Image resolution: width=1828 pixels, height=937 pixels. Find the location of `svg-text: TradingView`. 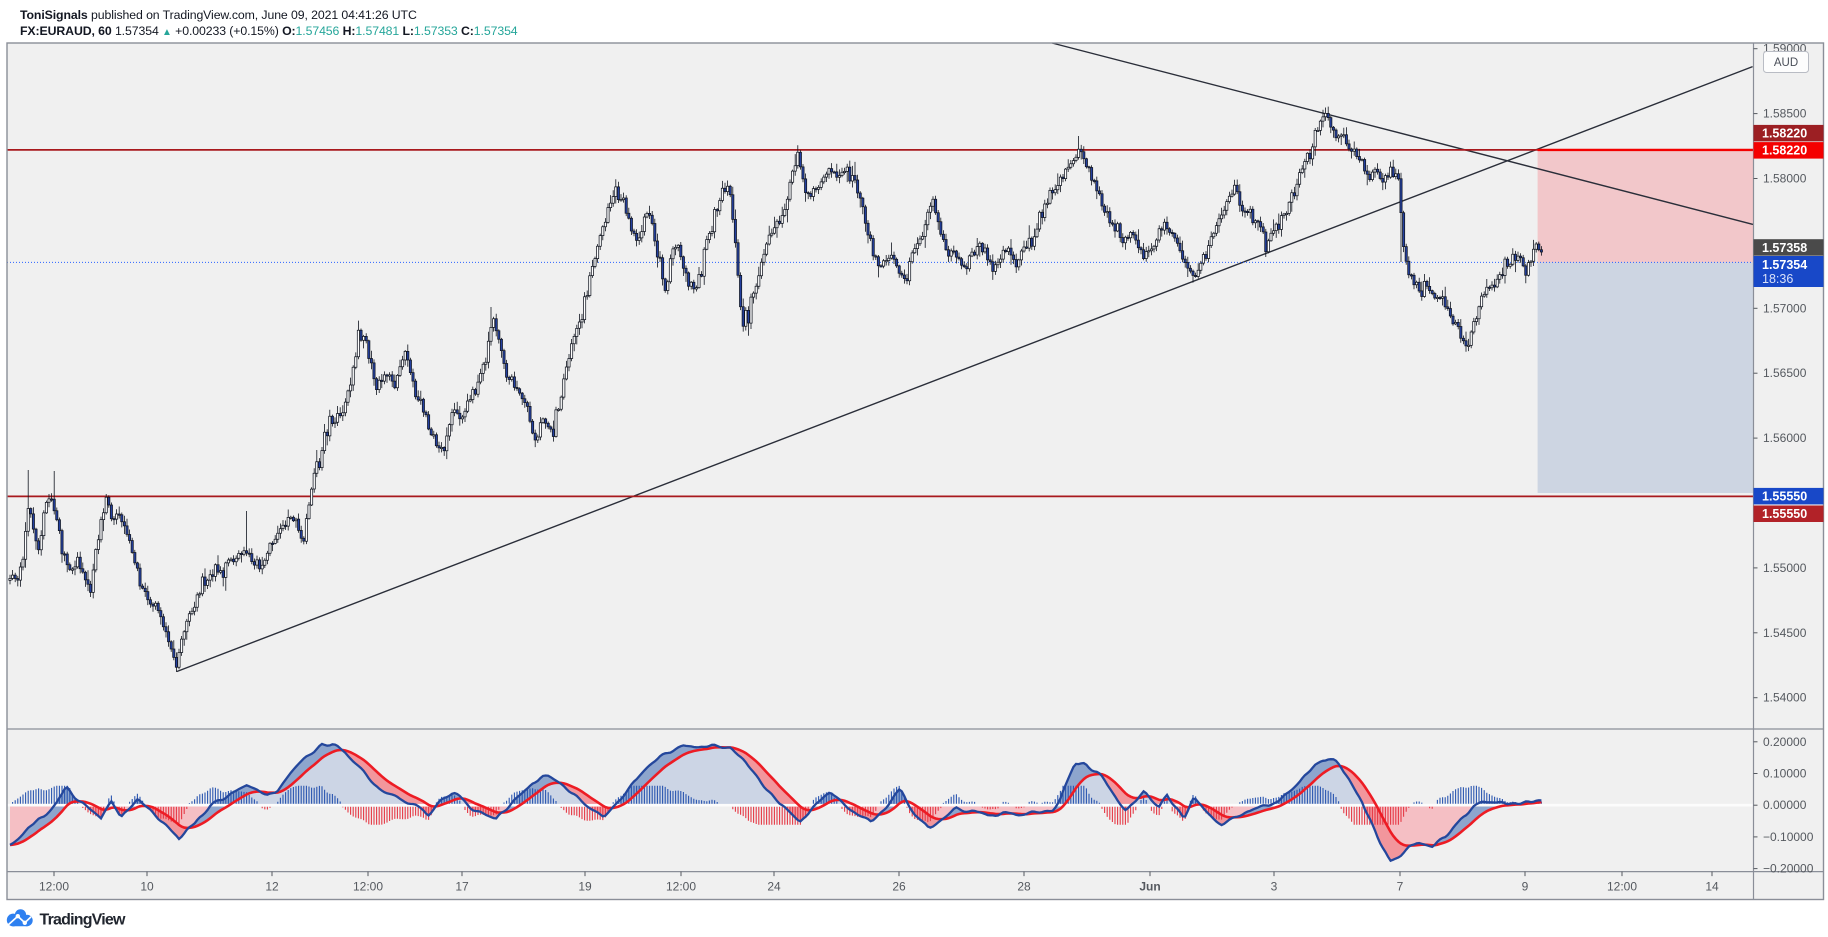

svg-text: TradingView is located at coordinates (83, 920).